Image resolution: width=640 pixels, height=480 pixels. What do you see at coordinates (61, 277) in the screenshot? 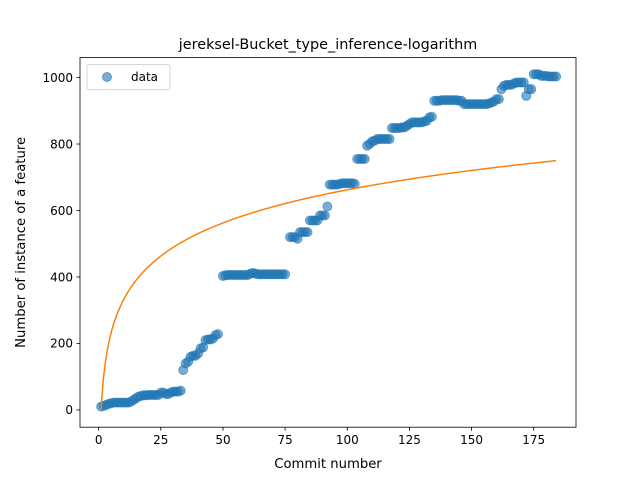
I see `y-tick-label: 400` at bounding box center [61, 277].